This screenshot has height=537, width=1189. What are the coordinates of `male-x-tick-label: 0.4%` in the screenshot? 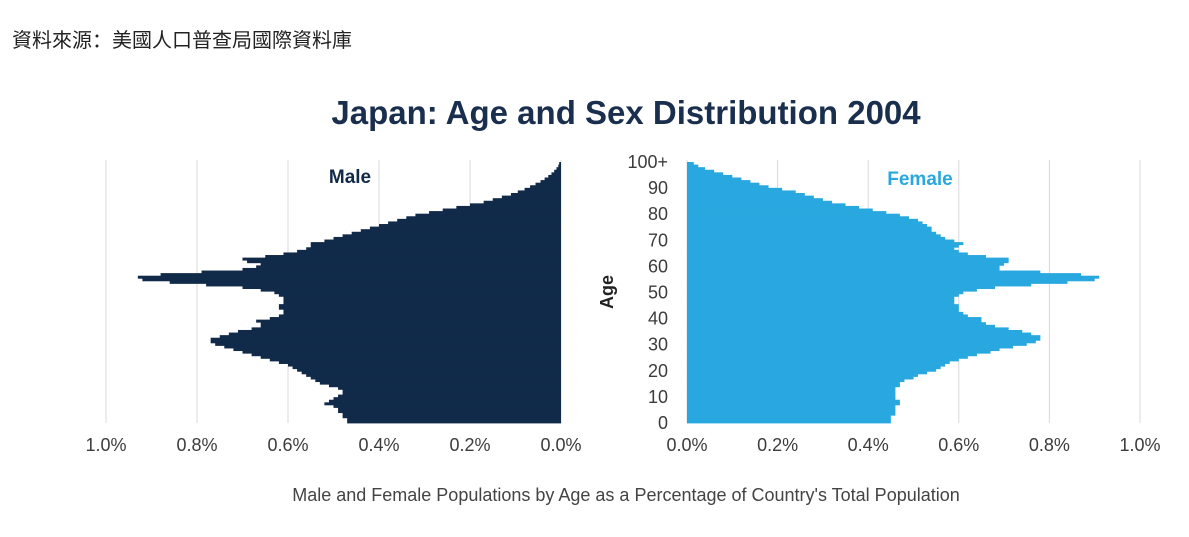 It's located at (378, 445).